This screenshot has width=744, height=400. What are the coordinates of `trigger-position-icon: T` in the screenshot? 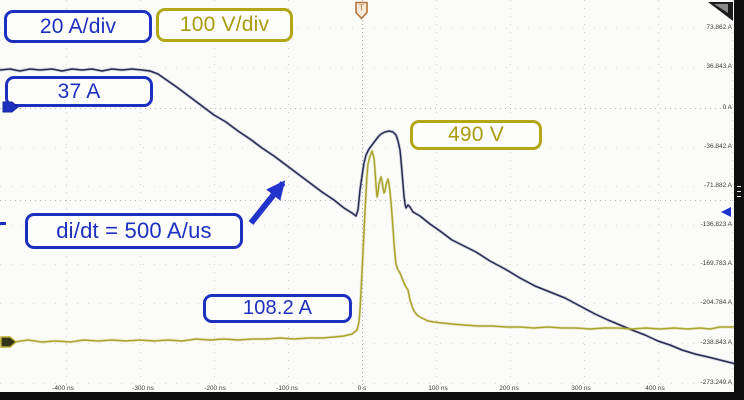 It's located at (361, 10).